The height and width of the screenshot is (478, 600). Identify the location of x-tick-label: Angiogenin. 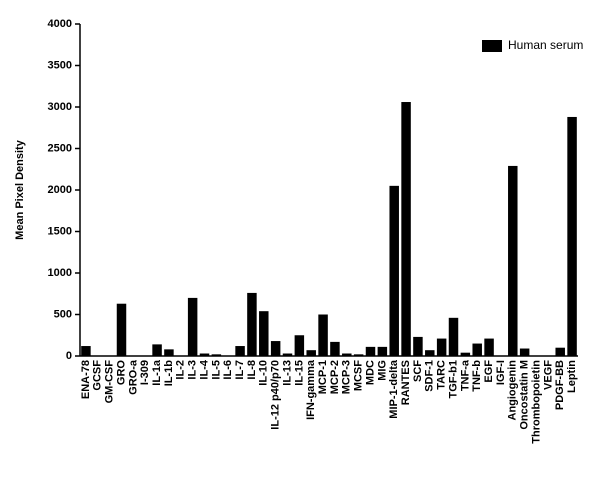
(513, 390).